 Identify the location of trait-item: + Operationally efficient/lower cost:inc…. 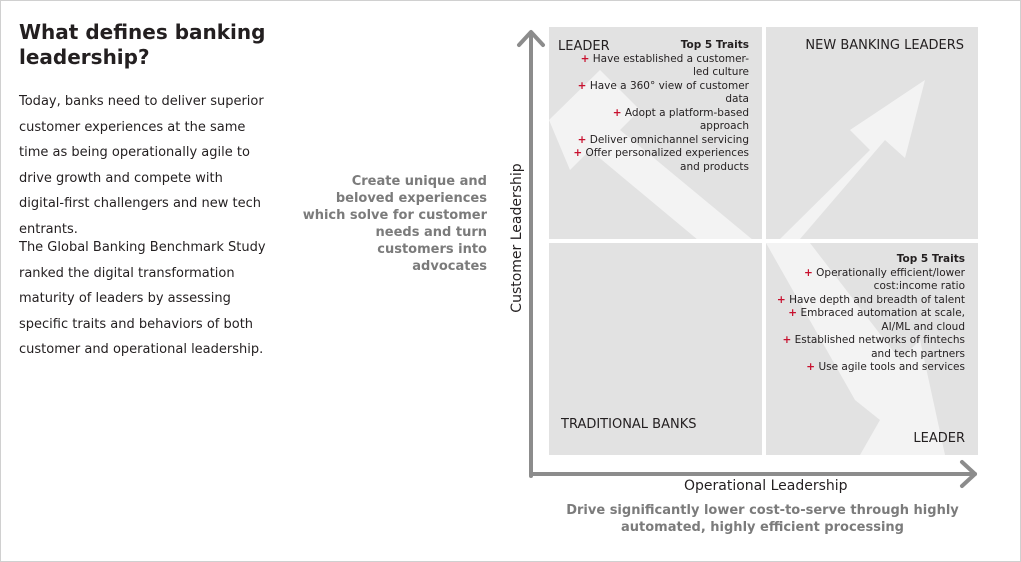
(884, 279).